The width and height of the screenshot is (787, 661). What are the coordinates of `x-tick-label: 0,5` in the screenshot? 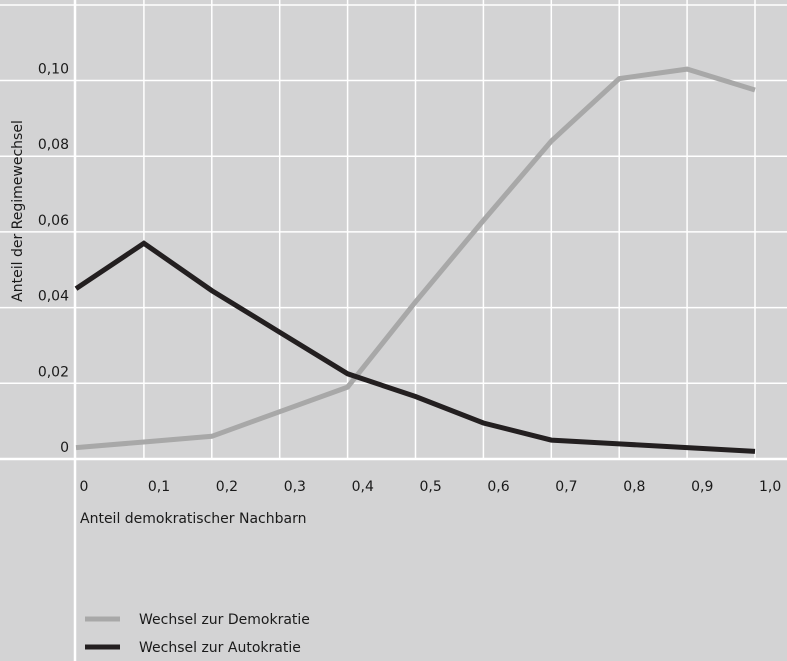 It's located at (431, 487).